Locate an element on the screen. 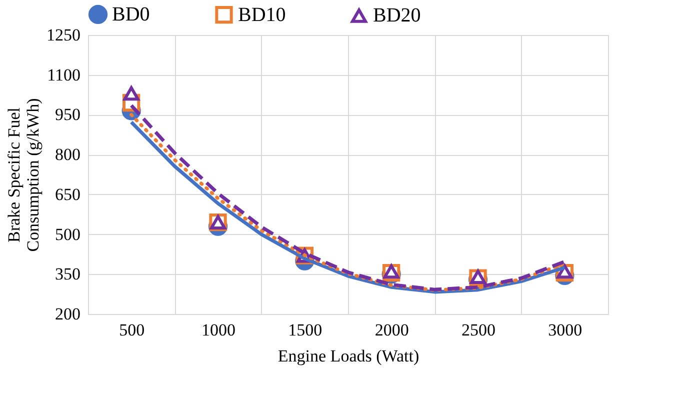 The width and height of the screenshot is (697, 410). x-tick-label: 1500 is located at coordinates (305, 330).